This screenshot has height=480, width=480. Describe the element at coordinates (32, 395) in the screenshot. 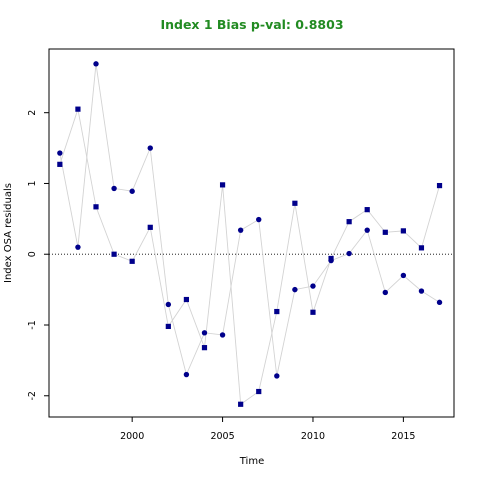

I see `y-tick-label: -2` at that location.